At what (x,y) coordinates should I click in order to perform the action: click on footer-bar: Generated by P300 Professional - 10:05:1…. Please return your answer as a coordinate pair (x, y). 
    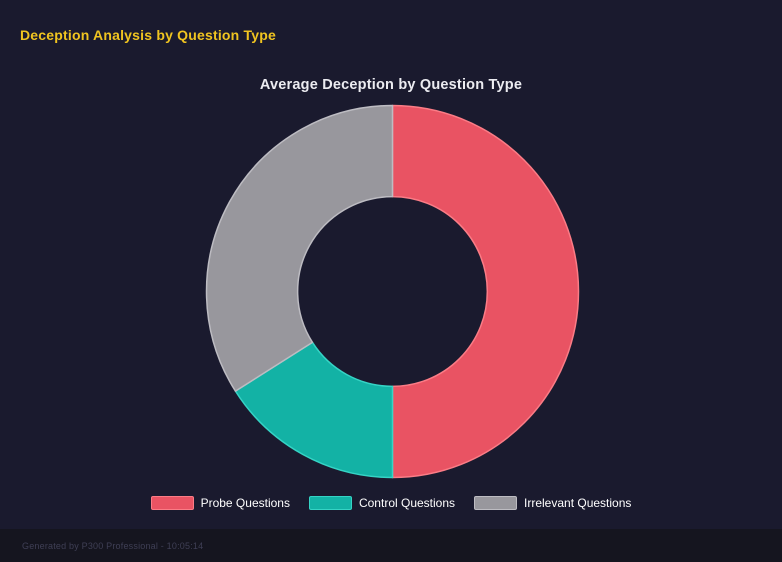
    Looking at the image, I should click on (391, 545).